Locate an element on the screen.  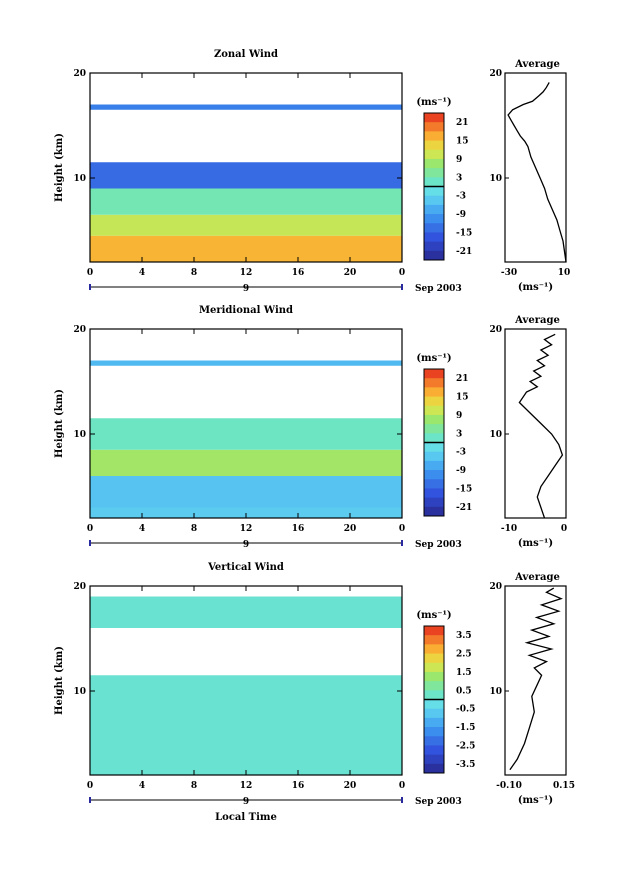
profile-y-tick-label: 10 is located at coordinates (495, 435).